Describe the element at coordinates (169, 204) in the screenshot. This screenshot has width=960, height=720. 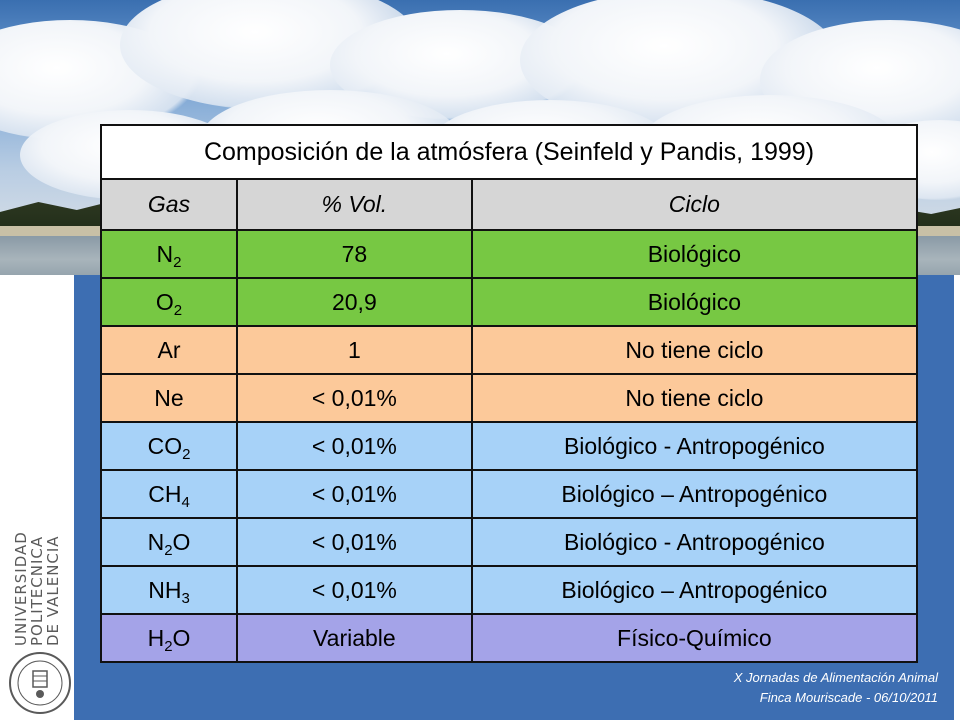
I see `header-gas: Gas` at that location.